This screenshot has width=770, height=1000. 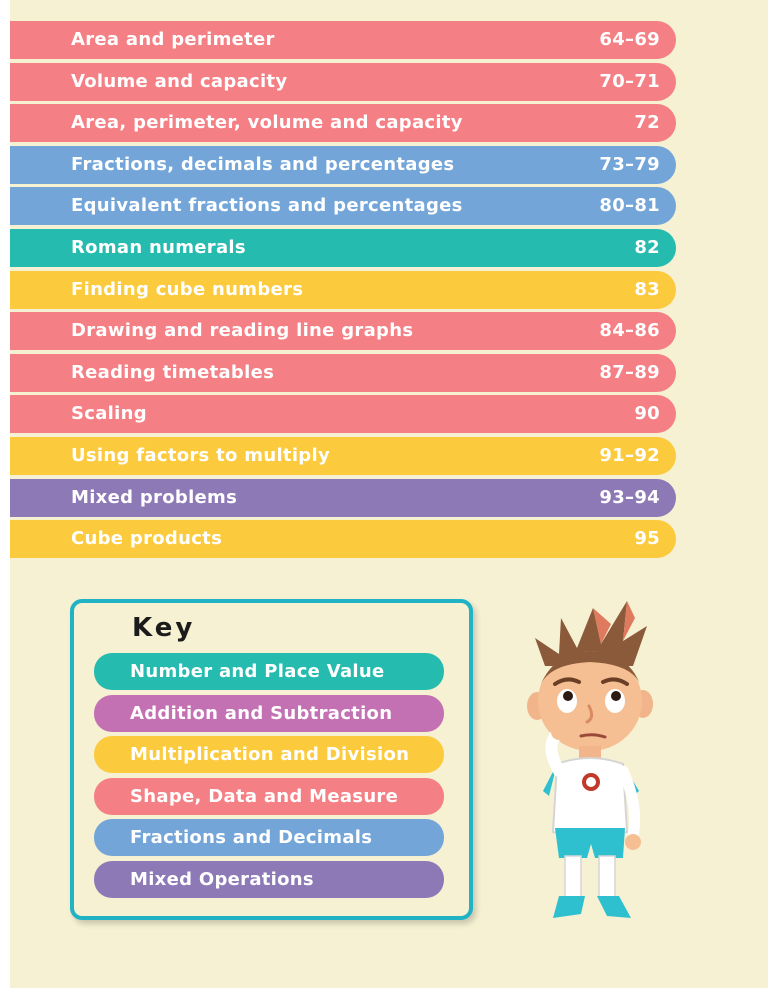 What do you see at coordinates (158, 247) in the screenshot?
I see `toc-topic-title: Roman numerals` at bounding box center [158, 247].